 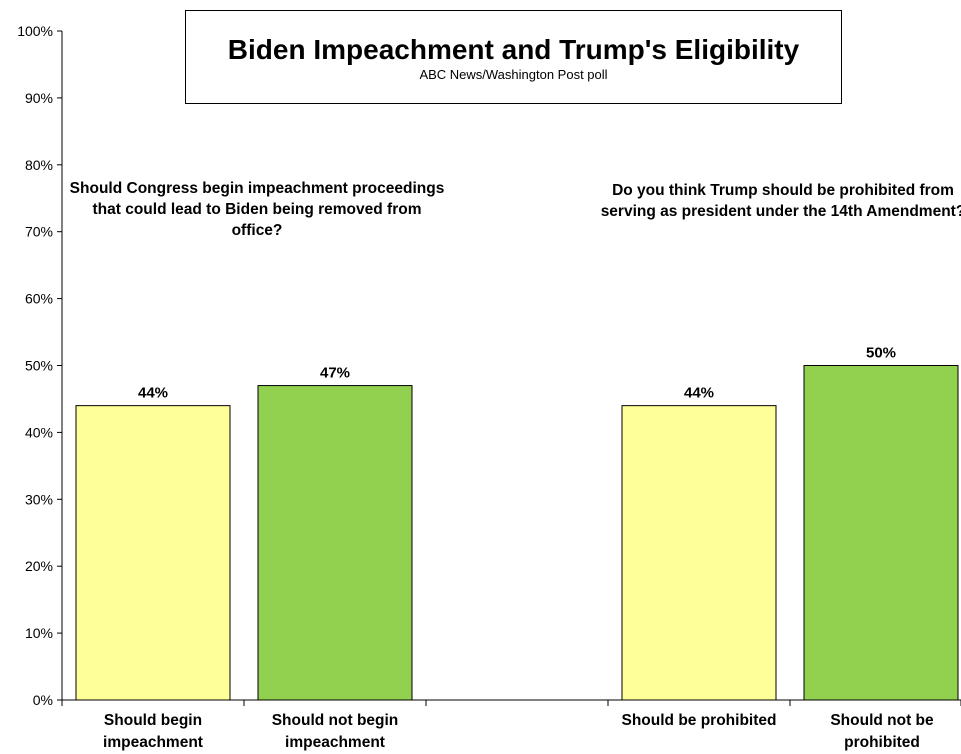 I want to click on y-tick-label: 0%, so click(x=43, y=700).